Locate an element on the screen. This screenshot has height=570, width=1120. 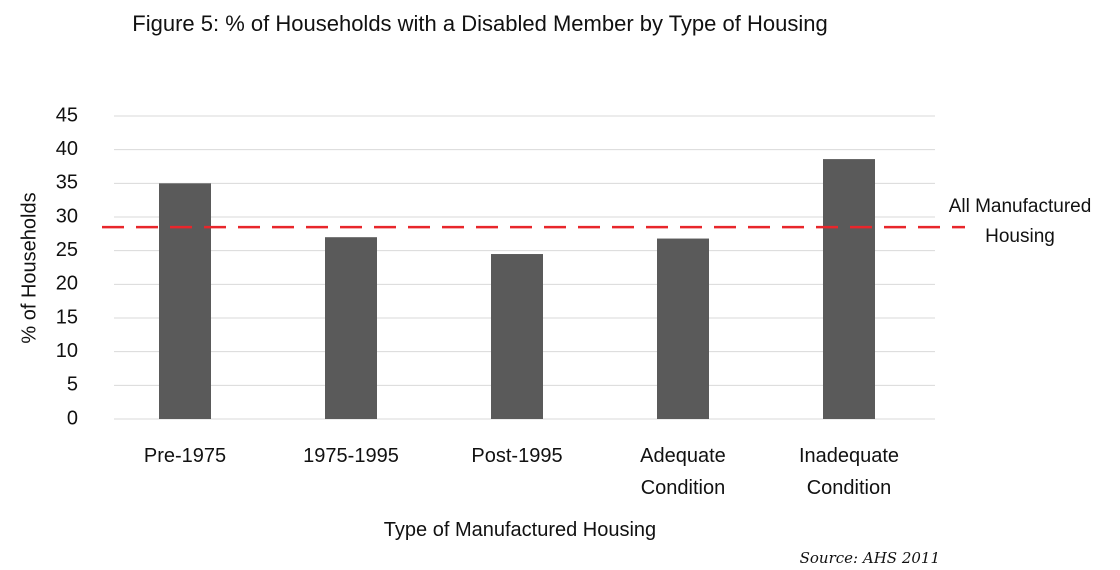
y-tick-label: 35 is located at coordinates (67, 183).